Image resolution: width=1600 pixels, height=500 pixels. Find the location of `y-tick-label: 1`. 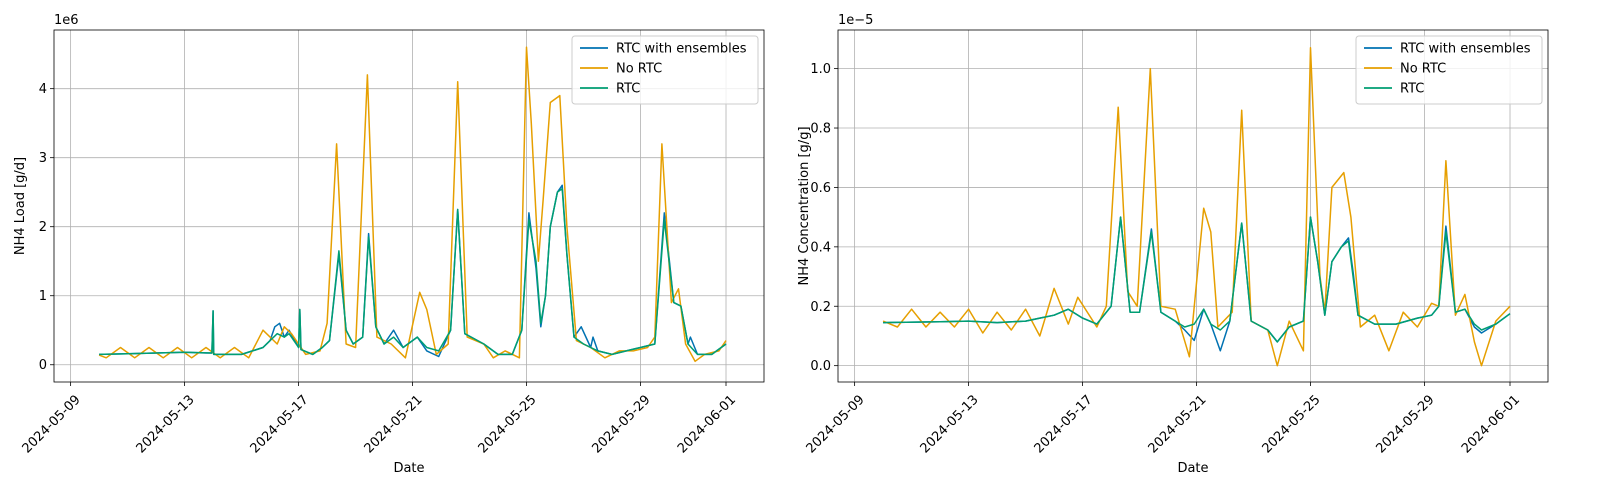

y-tick-label: 1 is located at coordinates (43, 296).